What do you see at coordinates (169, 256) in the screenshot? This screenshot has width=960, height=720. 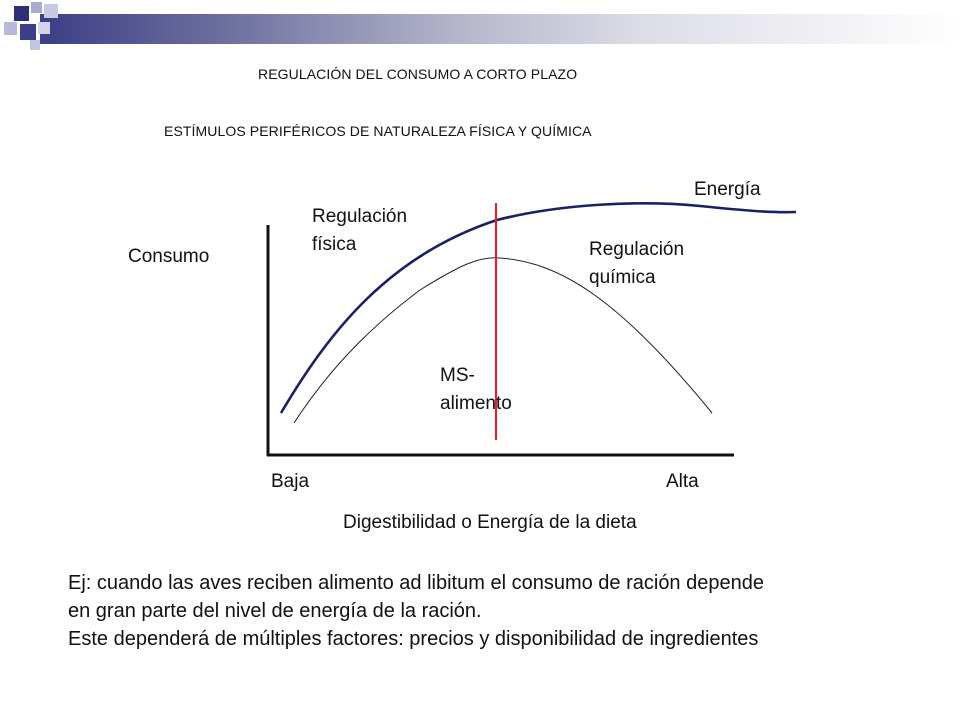 I see `y-axis-label: Consumo` at bounding box center [169, 256].